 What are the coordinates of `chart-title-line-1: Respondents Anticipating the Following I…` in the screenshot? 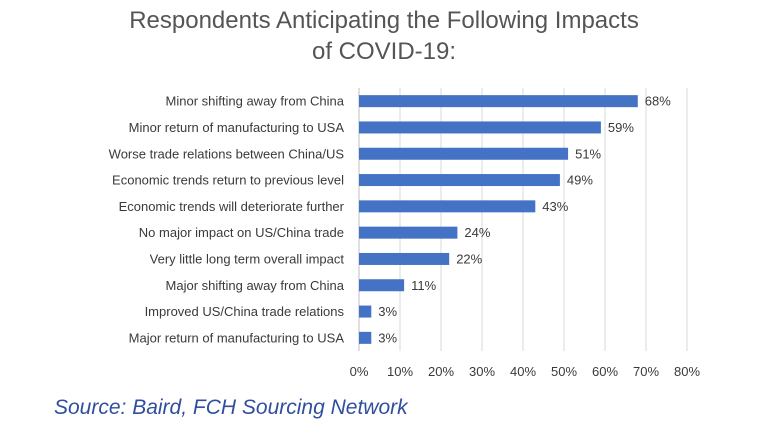 It's located at (384, 20).